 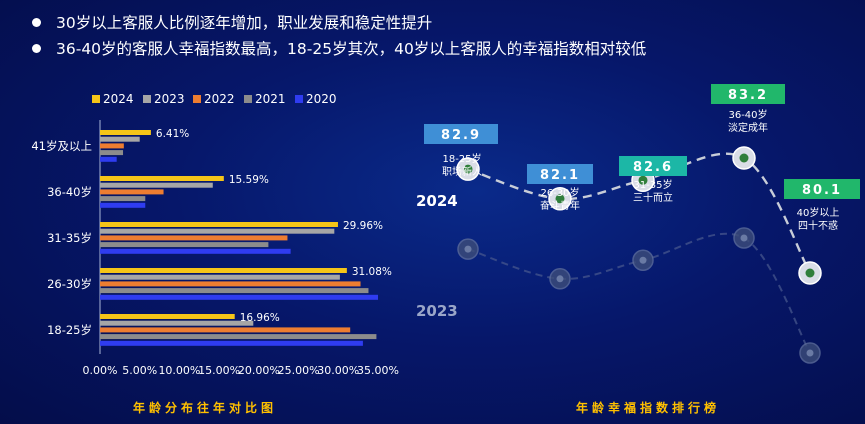 What do you see at coordinates (96, 99) in the screenshot?
I see `legend-swatch-2024` at bounding box center [96, 99].